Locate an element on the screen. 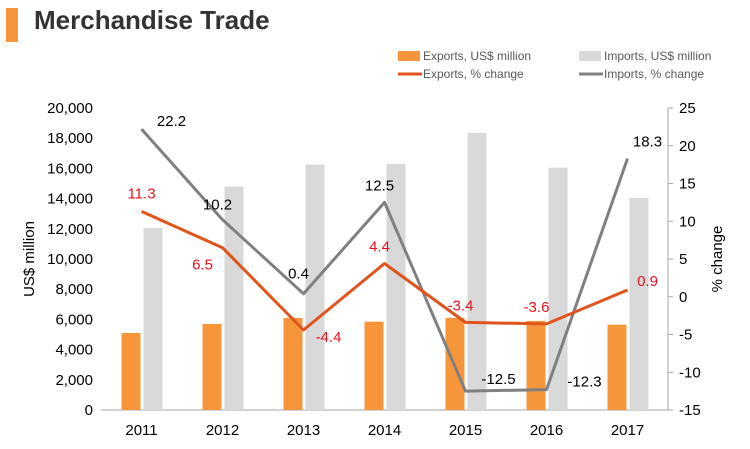 This screenshot has height=449, width=750. legend-swatch-exports-bar is located at coordinates (409, 56).